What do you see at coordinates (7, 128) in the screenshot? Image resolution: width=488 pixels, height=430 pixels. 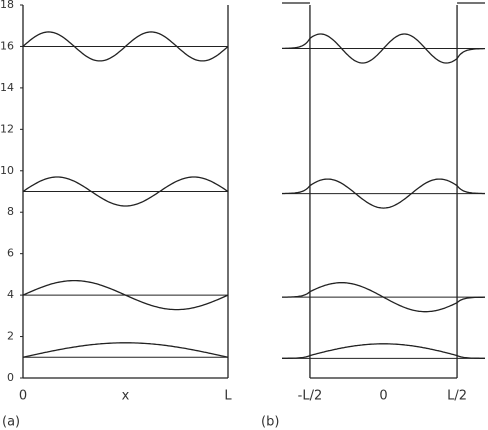 I see `y-tick-label: 12` at bounding box center [7, 128].